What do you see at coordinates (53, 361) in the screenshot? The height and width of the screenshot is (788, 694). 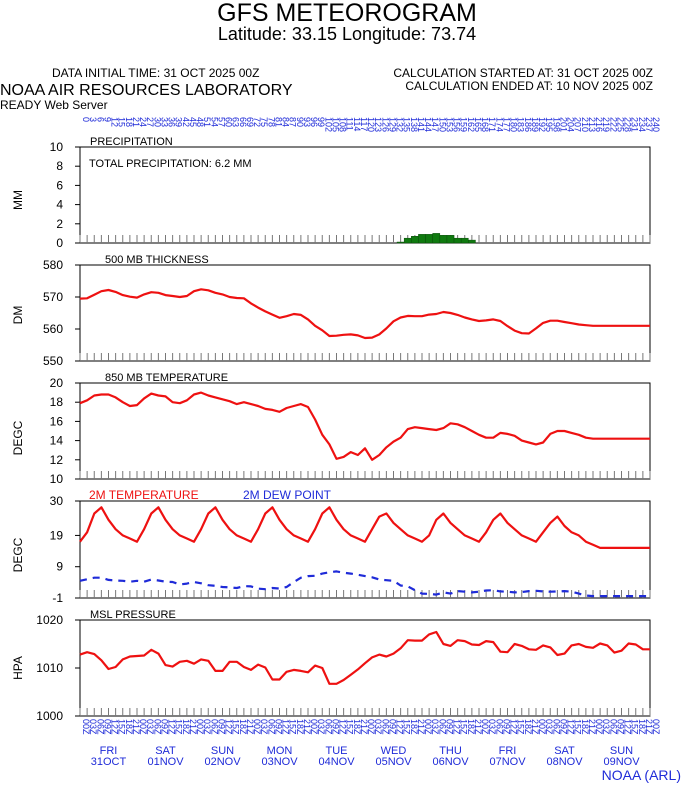 I see `y-tick-label: 550` at bounding box center [53, 361].